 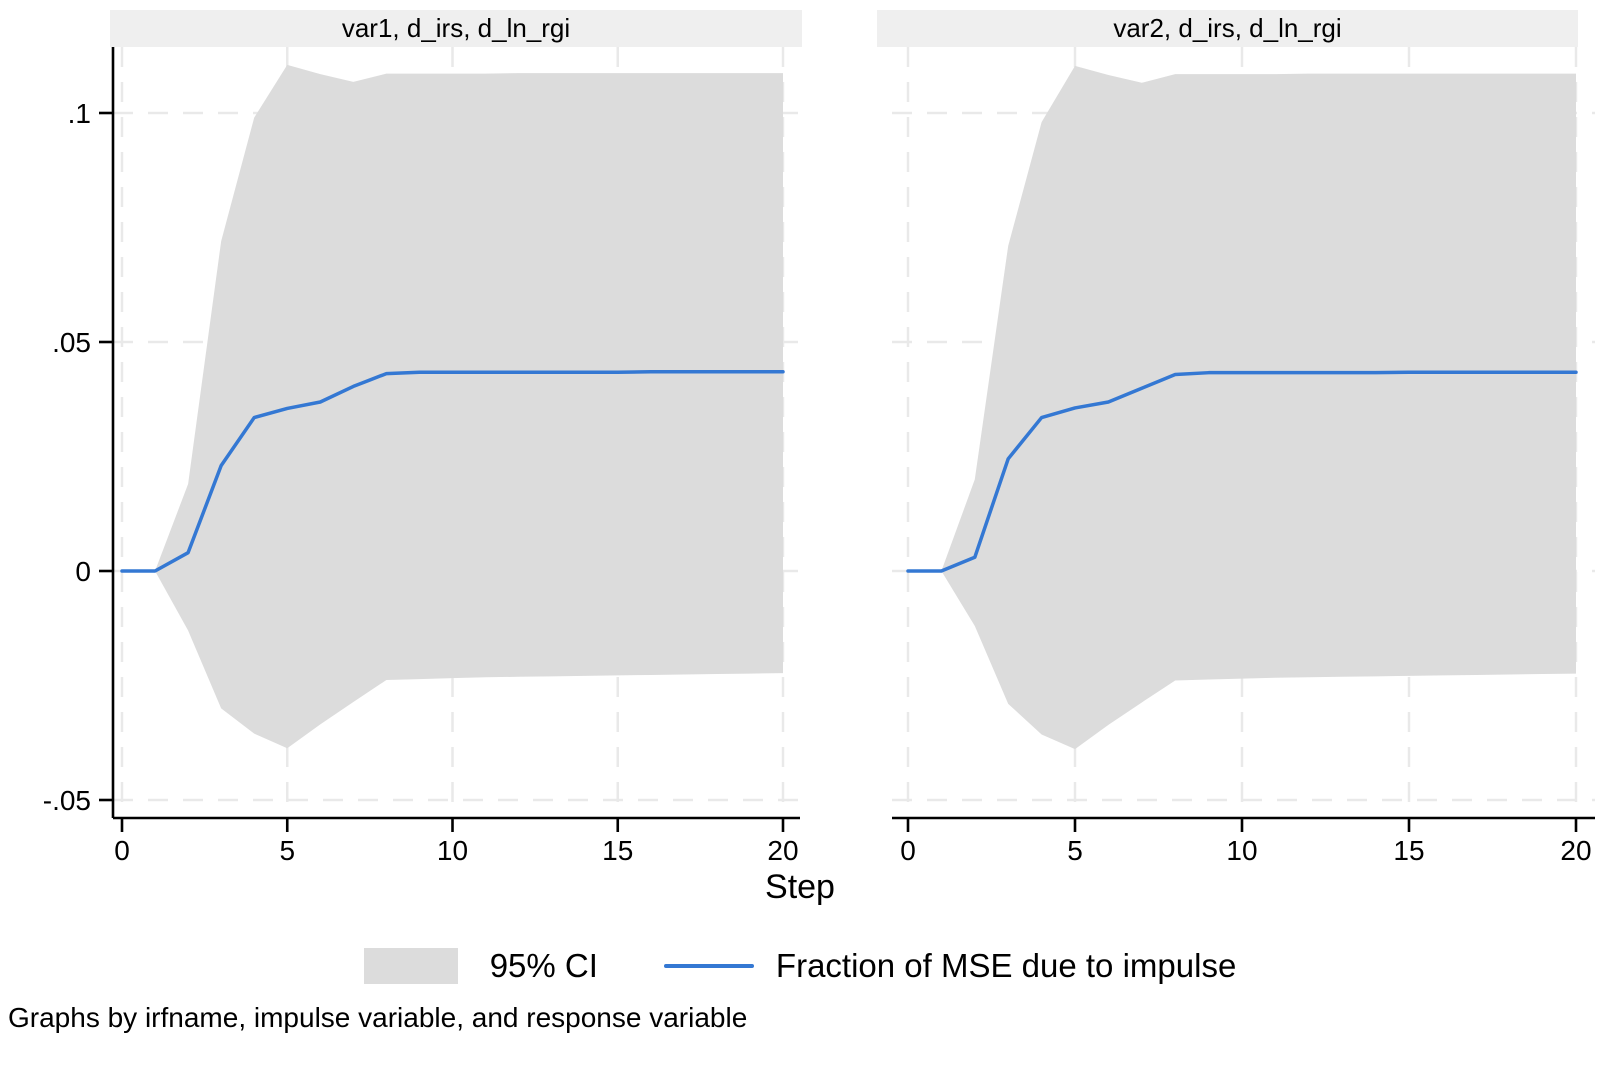 I want to click on legend-ci-swatch, so click(x=410, y=966).